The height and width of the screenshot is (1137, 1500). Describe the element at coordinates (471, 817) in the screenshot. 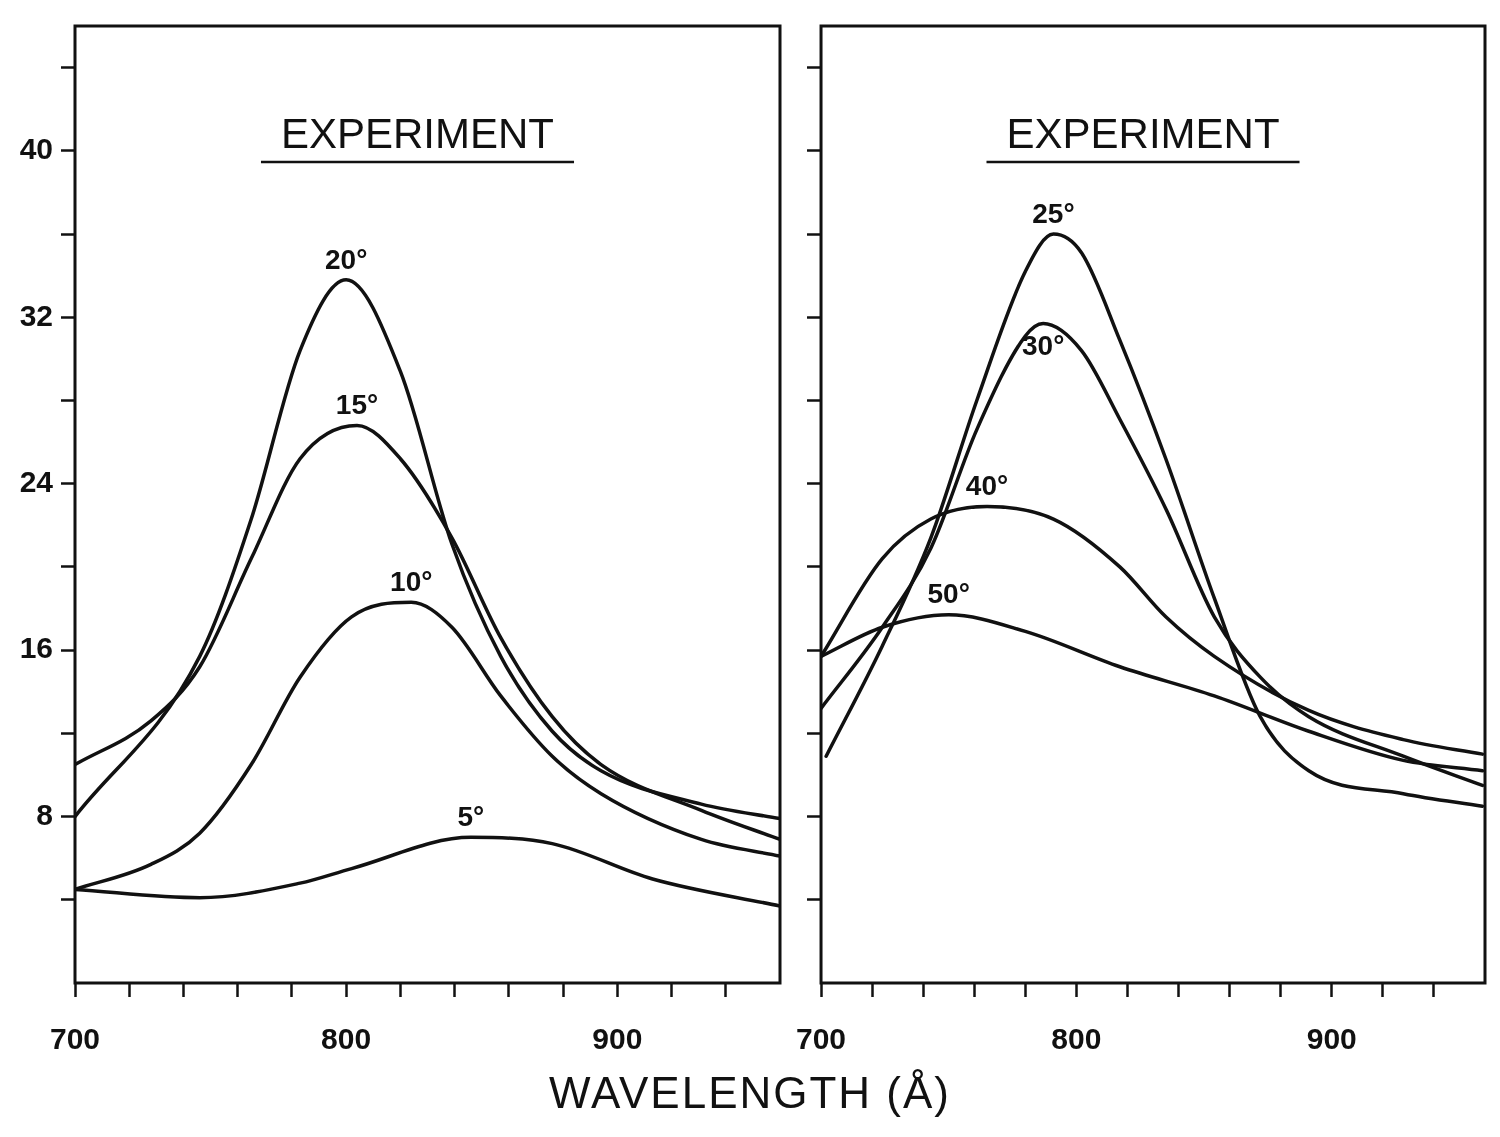

I see `series-label: 5°` at that location.